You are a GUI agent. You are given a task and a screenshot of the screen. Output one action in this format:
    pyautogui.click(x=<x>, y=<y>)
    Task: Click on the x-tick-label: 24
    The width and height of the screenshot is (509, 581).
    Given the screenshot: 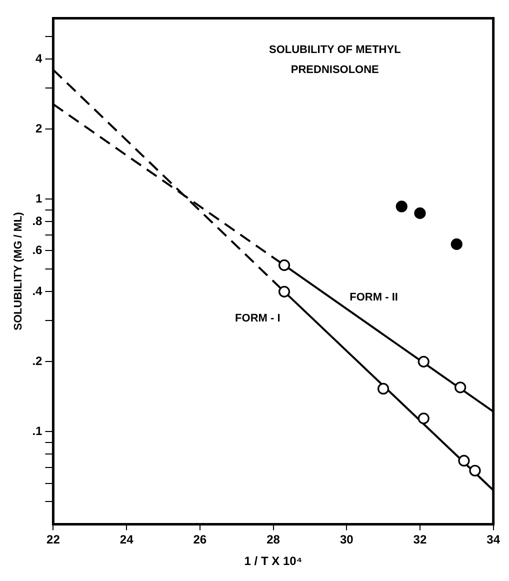 What is the action you would take?
    pyautogui.click(x=127, y=539)
    